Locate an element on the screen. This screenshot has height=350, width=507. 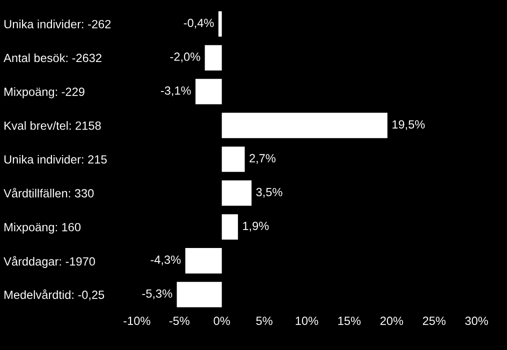
y-tick-label: Unika individer: 215 is located at coordinates (55, 159).